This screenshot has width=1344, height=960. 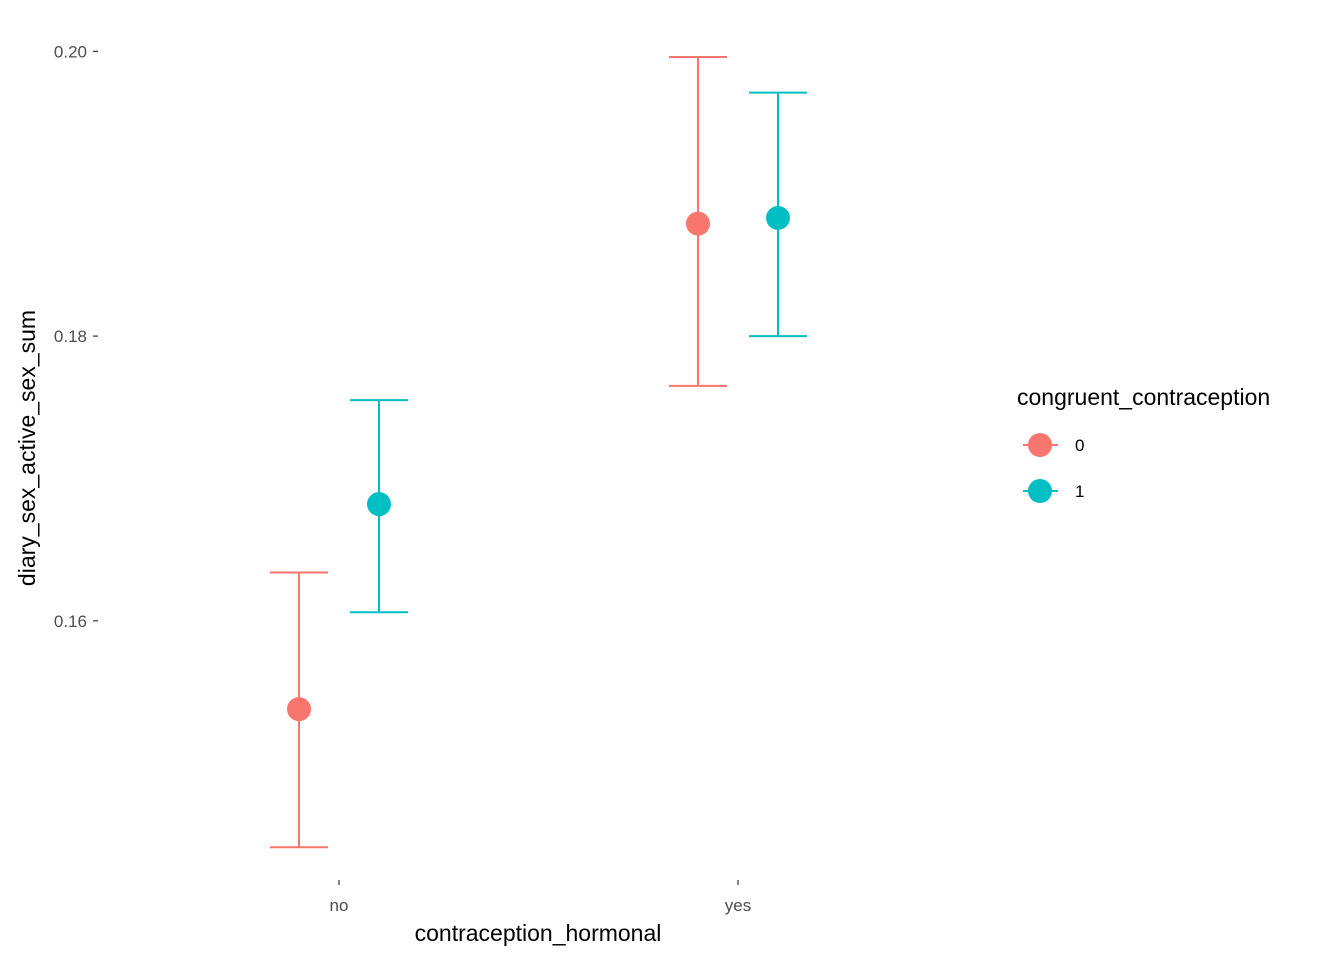 What do you see at coordinates (1053, 445) in the screenshot?
I see `legend-key-0: 0` at bounding box center [1053, 445].